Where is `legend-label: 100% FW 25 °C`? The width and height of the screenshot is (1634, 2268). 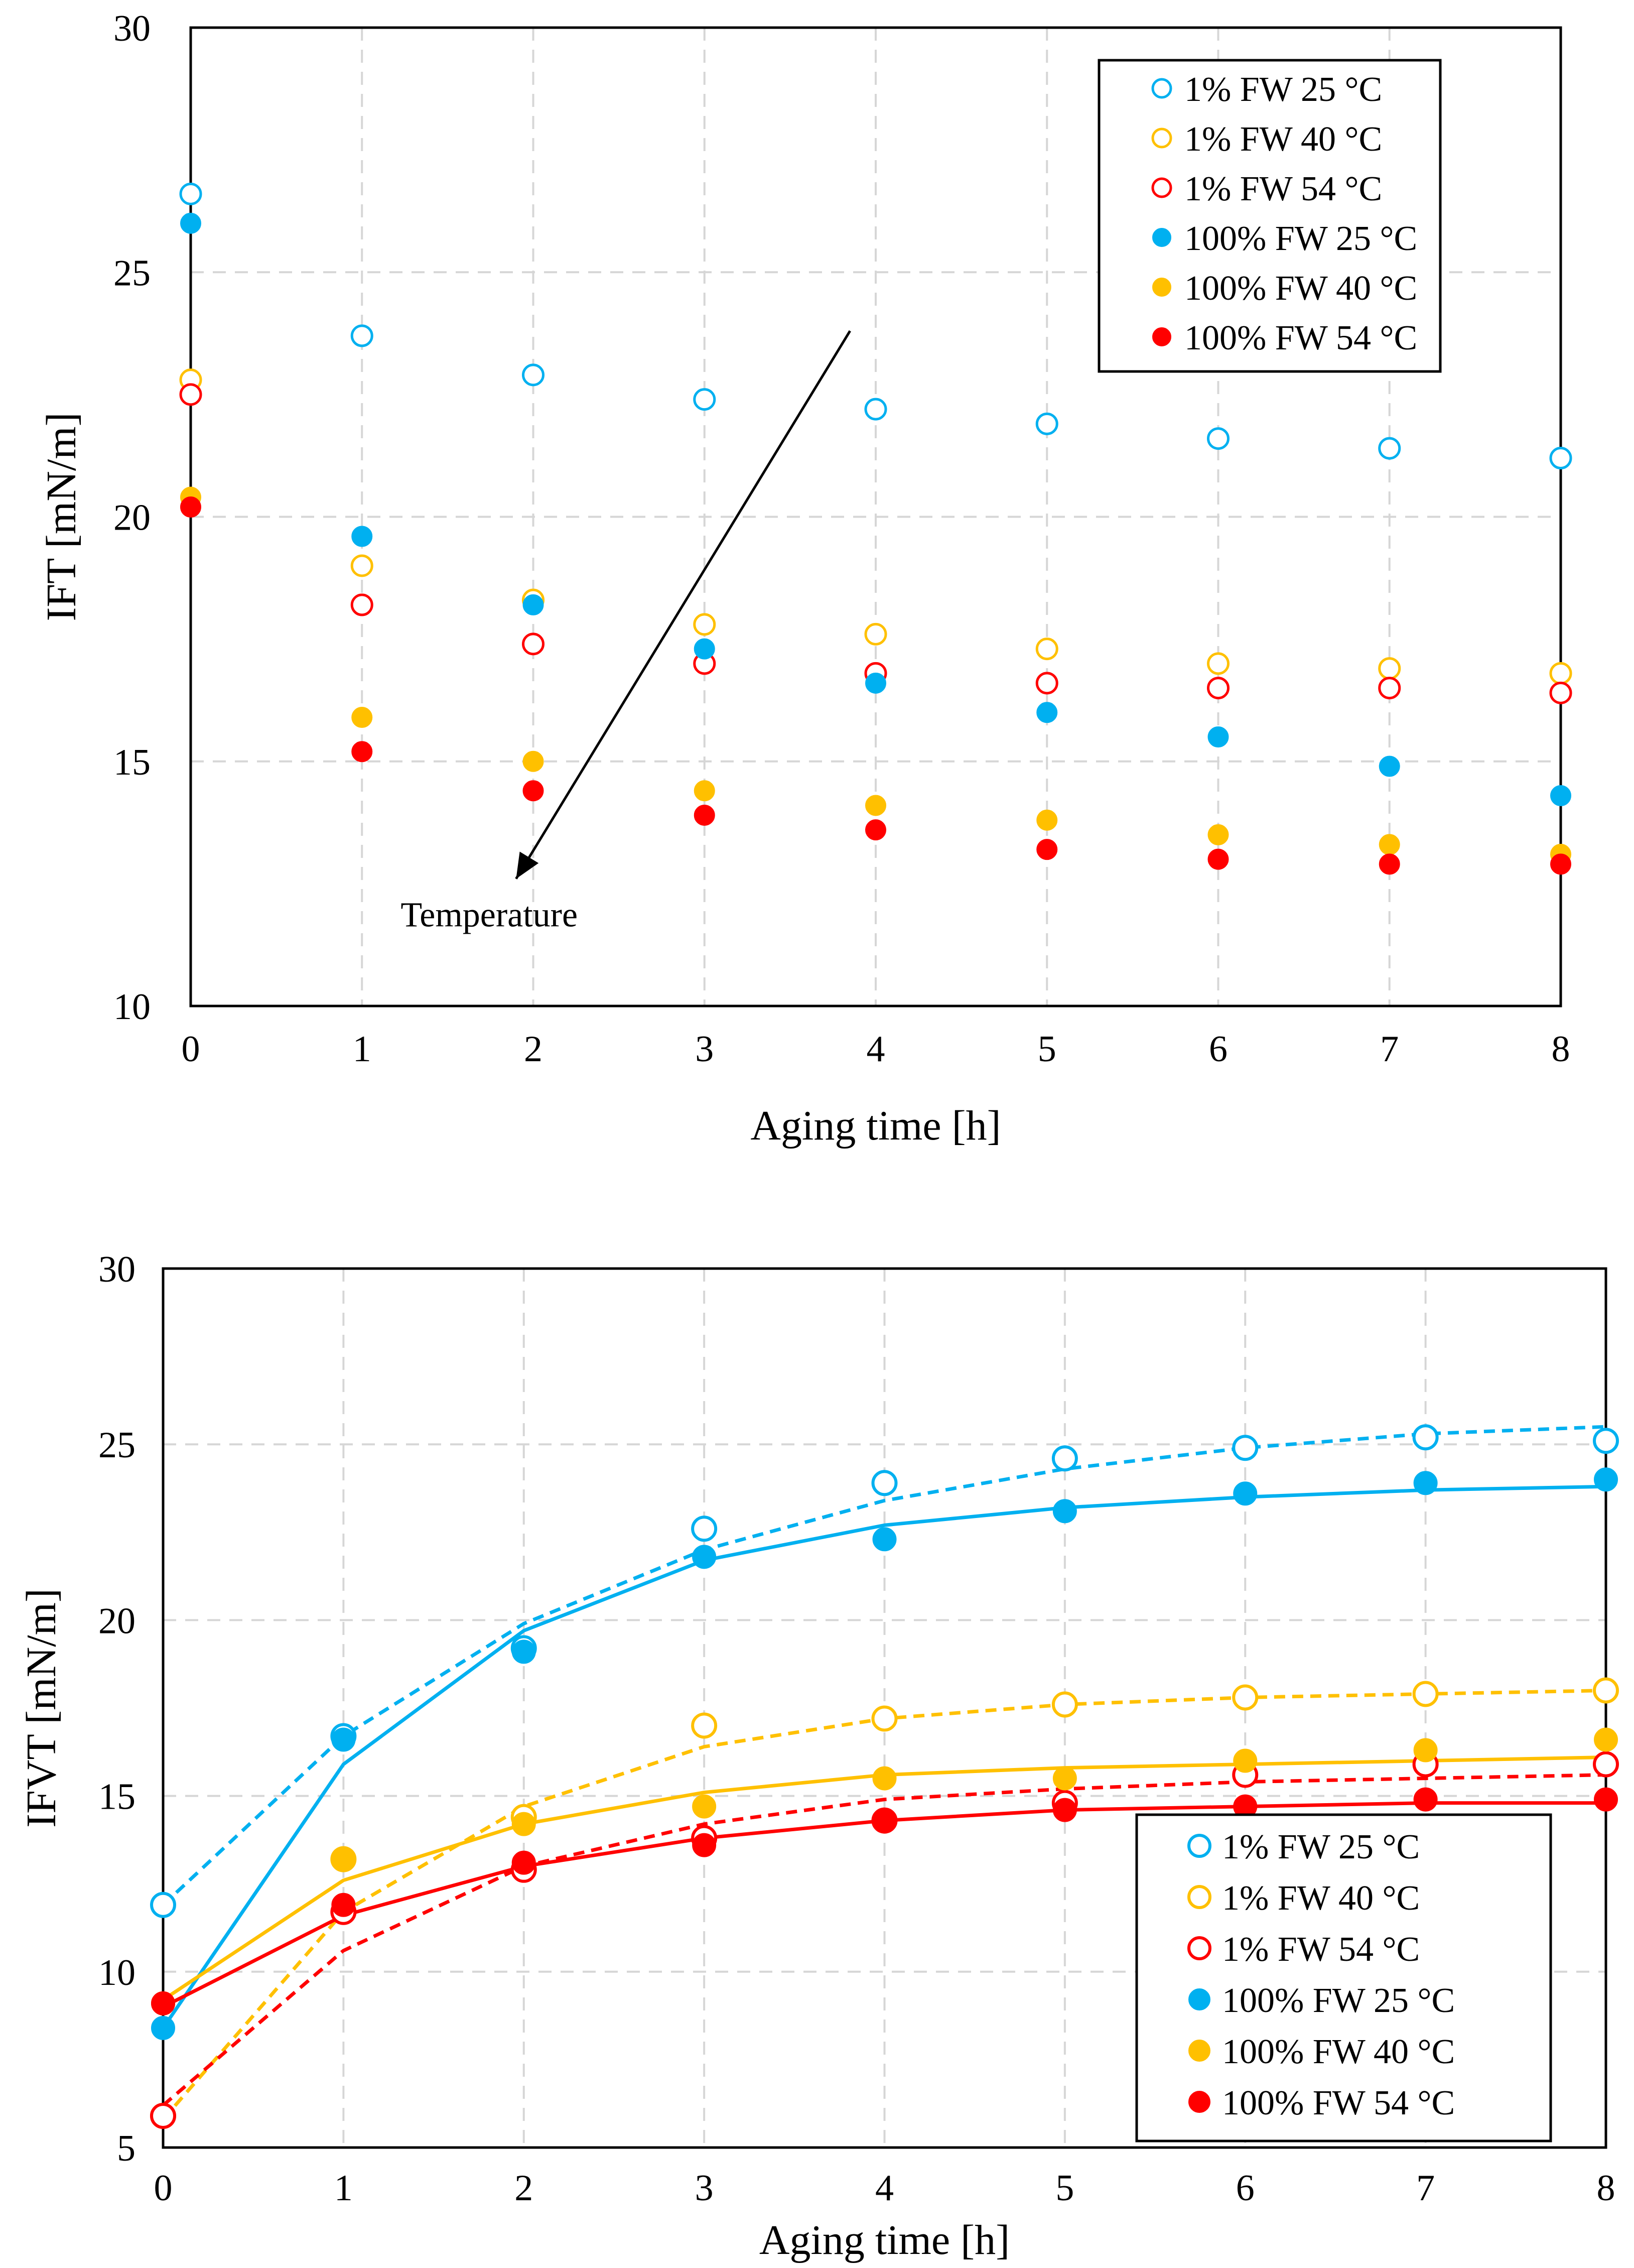
legend-label: 100% FW 25 °C is located at coordinates (1301, 239).